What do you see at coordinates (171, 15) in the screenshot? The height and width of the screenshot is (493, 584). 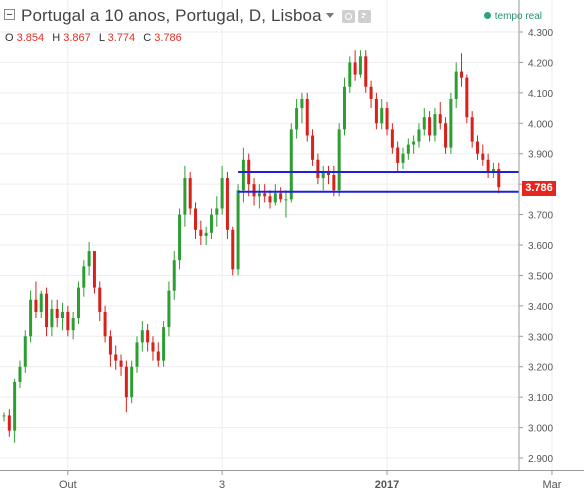 I see `symbol-title: Portugal a 10 anos, Portugal, D, Lisboa` at bounding box center [171, 15].